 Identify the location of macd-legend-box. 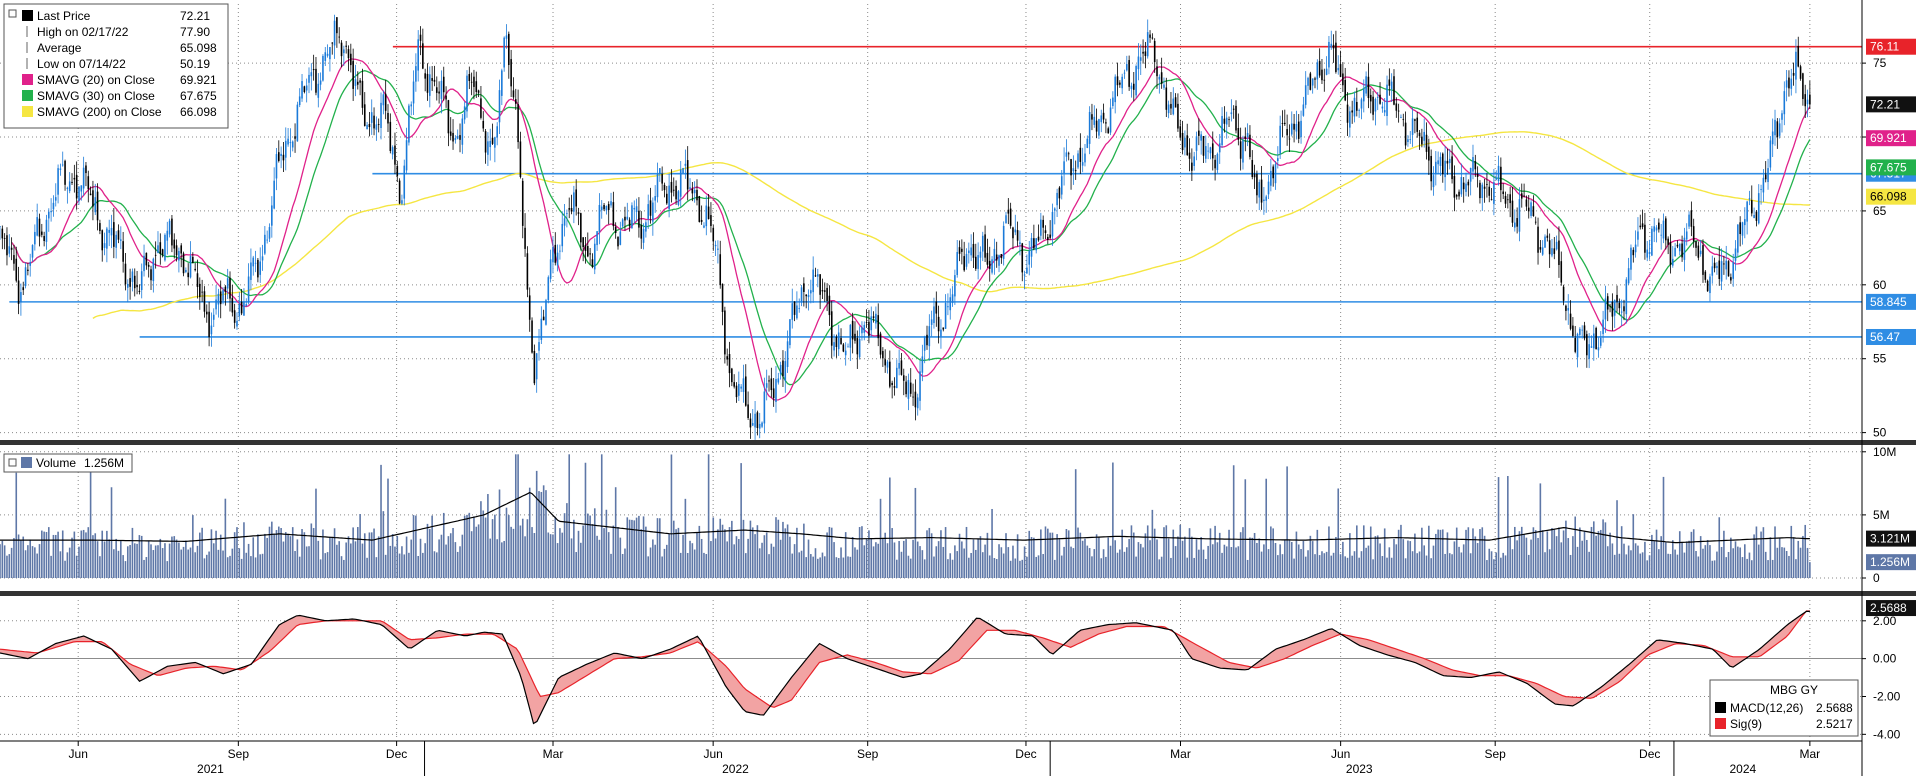
(1784, 708).